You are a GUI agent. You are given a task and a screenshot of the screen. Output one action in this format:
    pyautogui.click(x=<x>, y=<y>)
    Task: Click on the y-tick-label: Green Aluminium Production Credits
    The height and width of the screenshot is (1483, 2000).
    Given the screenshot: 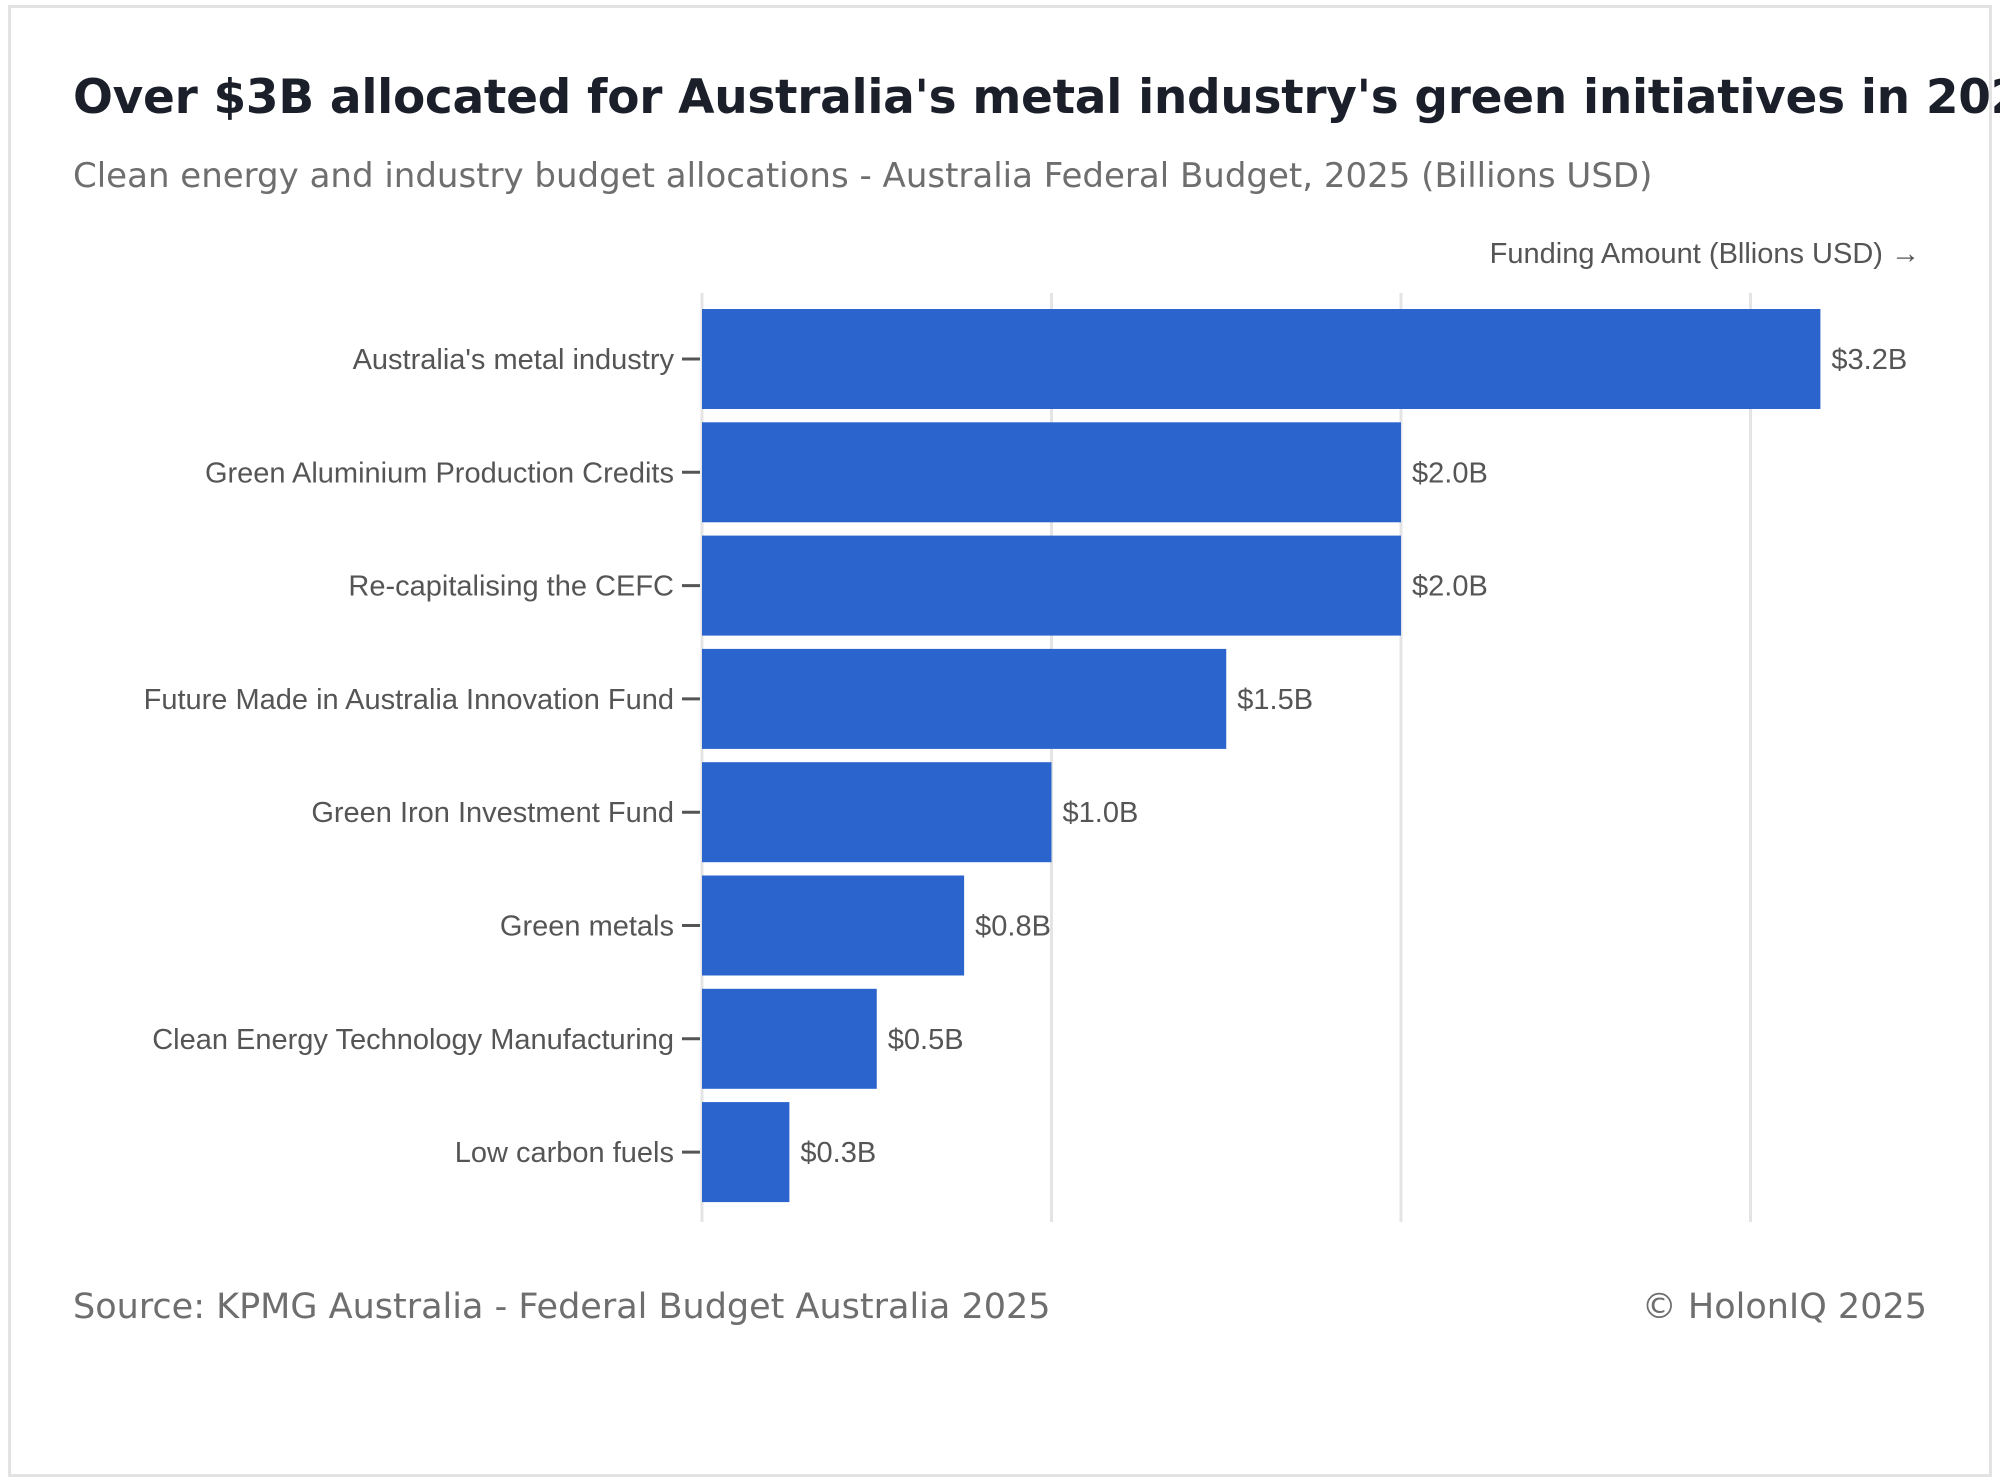 What is the action you would take?
    pyautogui.click(x=439, y=473)
    